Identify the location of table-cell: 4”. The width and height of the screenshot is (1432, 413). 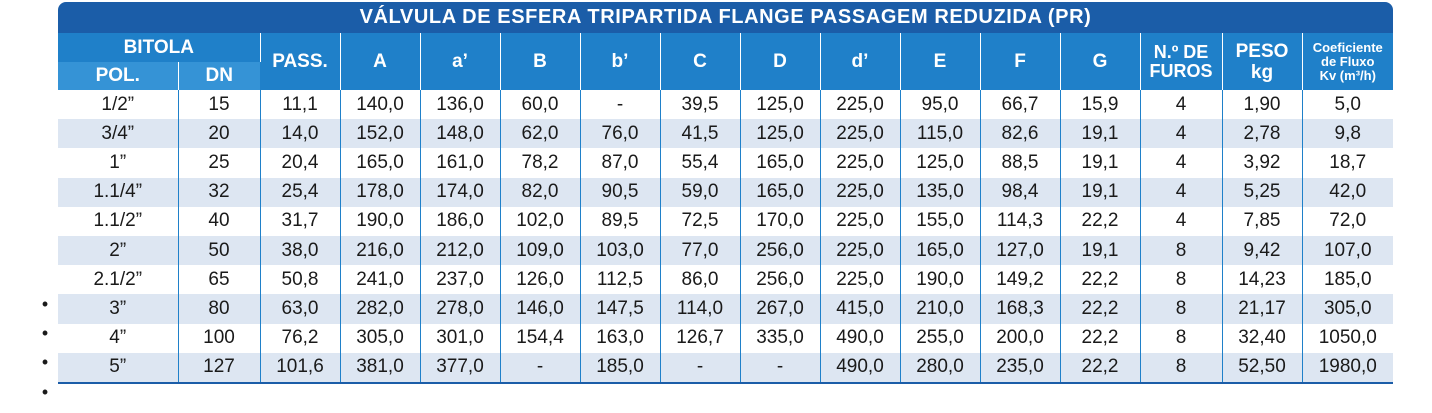
(118, 338).